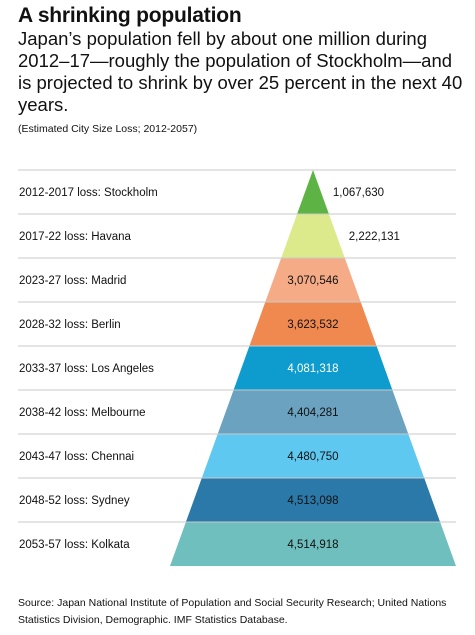 Image resolution: width=475 pixels, height=635 pixels. What do you see at coordinates (130, 15) in the screenshot?
I see `chart-title: A shrinking population` at bounding box center [130, 15].